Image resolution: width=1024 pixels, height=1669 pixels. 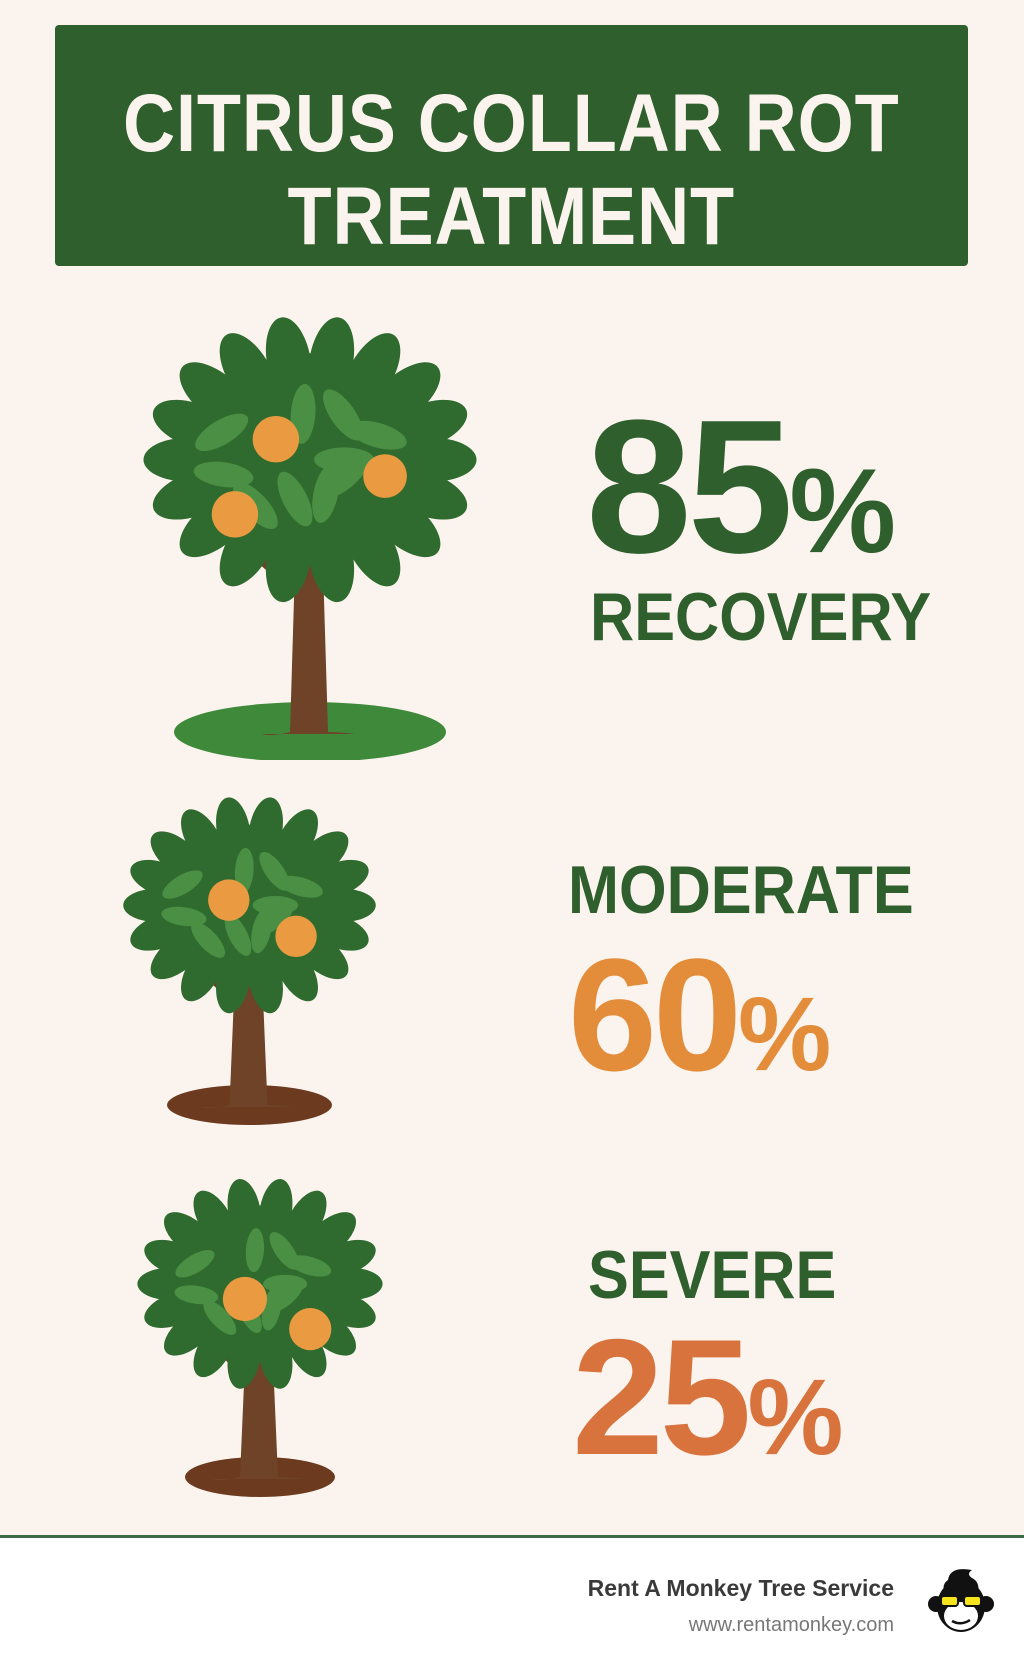 I want to click on canopy, so click(x=249, y=905).